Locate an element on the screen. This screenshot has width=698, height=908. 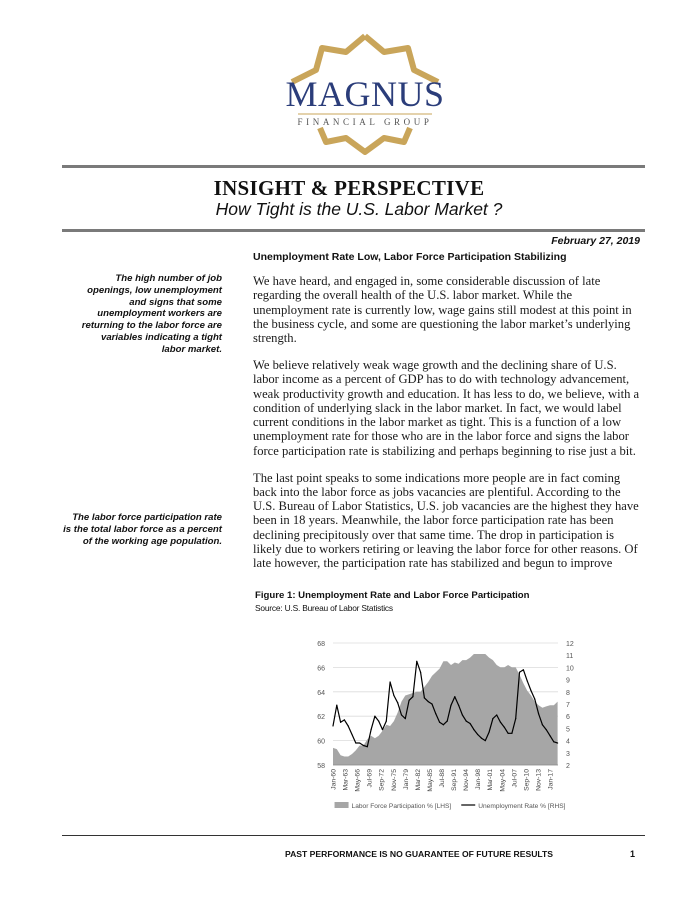
y-right-tick-label: 2 is located at coordinates (568, 766).